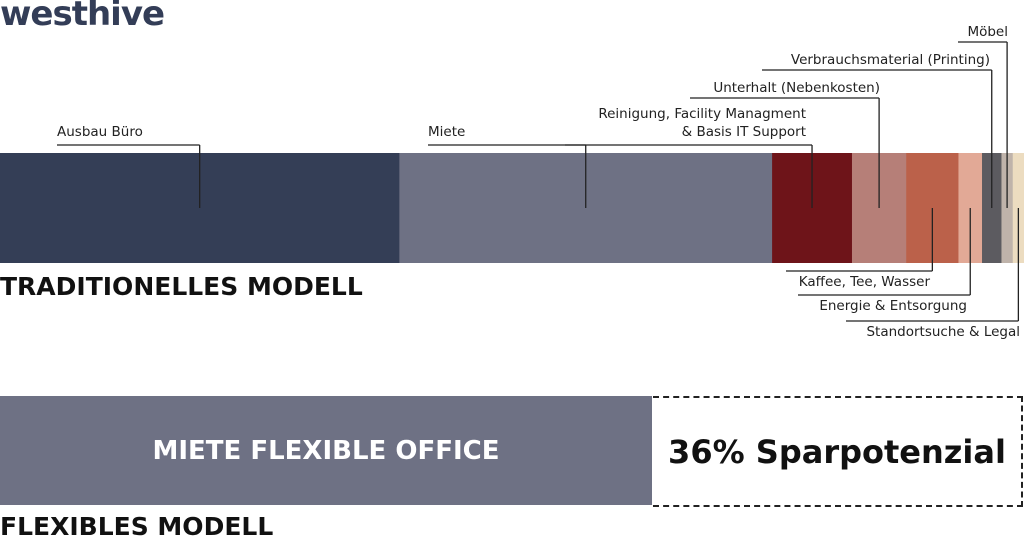 The width and height of the screenshot is (1024, 548). Describe the element at coordinates (137, 526) in the screenshot. I see `flexible-model-title: FLEXIBLES MODELL` at that location.